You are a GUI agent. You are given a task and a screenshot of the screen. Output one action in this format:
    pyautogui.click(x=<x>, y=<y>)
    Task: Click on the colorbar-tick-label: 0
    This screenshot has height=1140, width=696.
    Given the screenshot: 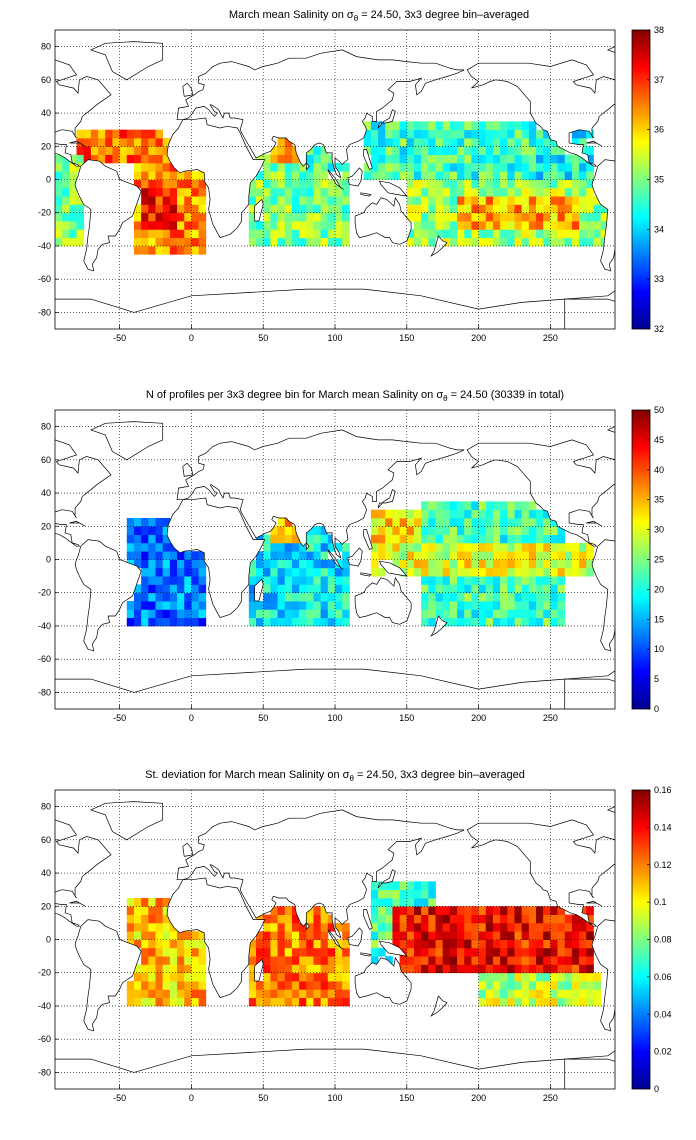 What is the action you would take?
    pyautogui.click(x=656, y=1089)
    